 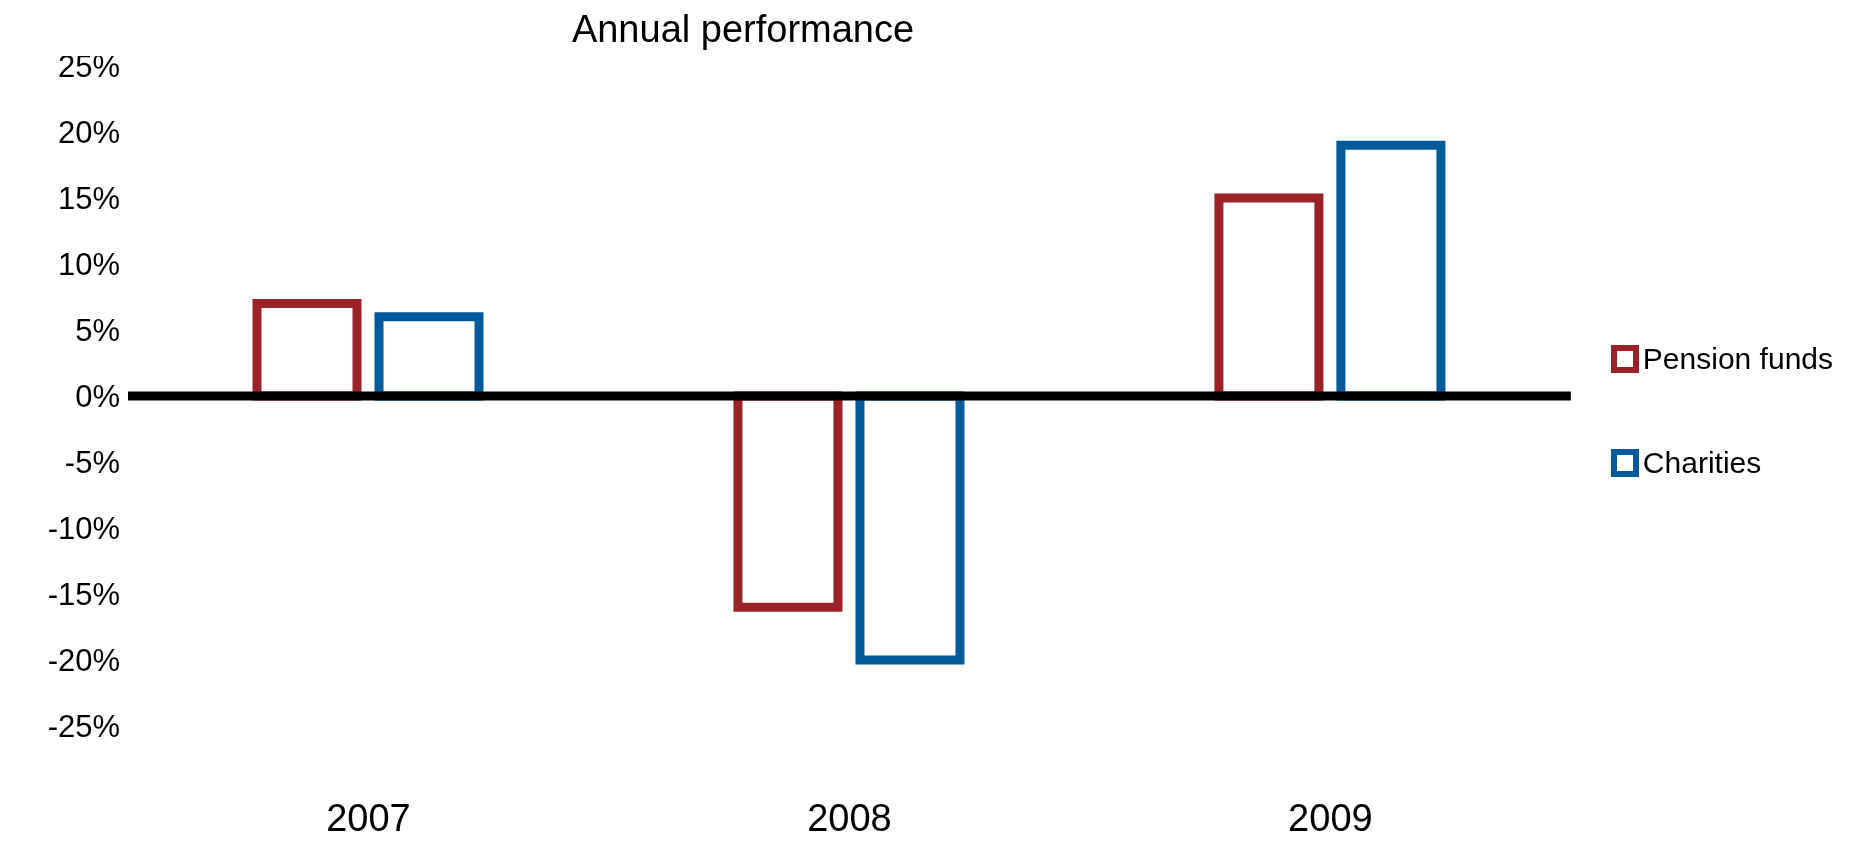 I want to click on y-tick-label: -20%, so click(x=83, y=661).